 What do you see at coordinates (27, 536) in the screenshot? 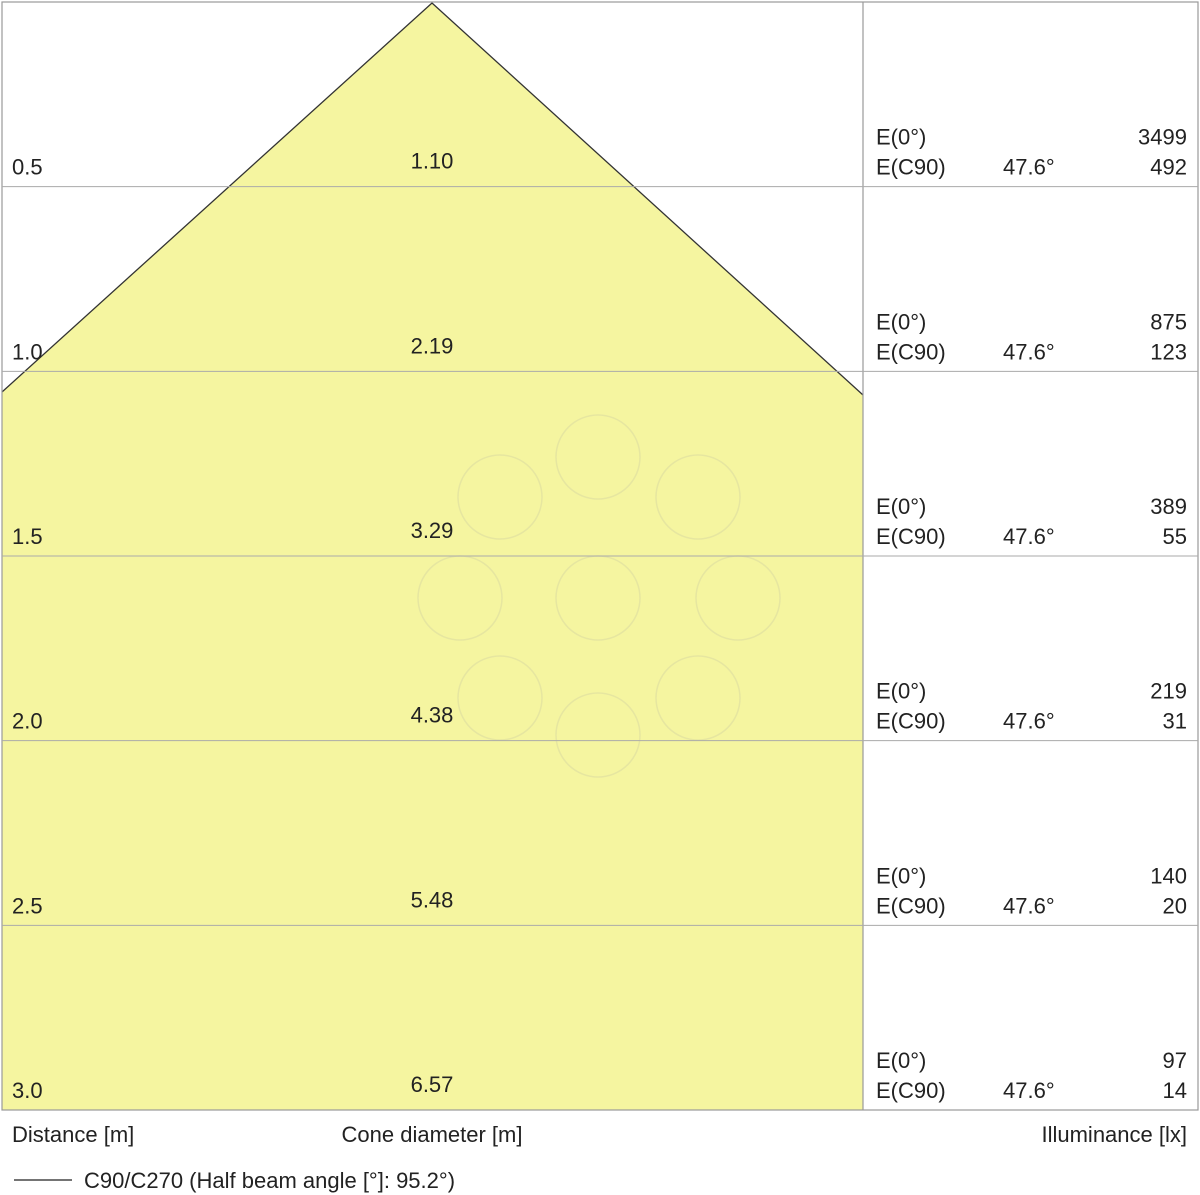
I see `distance: 1.5` at bounding box center [27, 536].